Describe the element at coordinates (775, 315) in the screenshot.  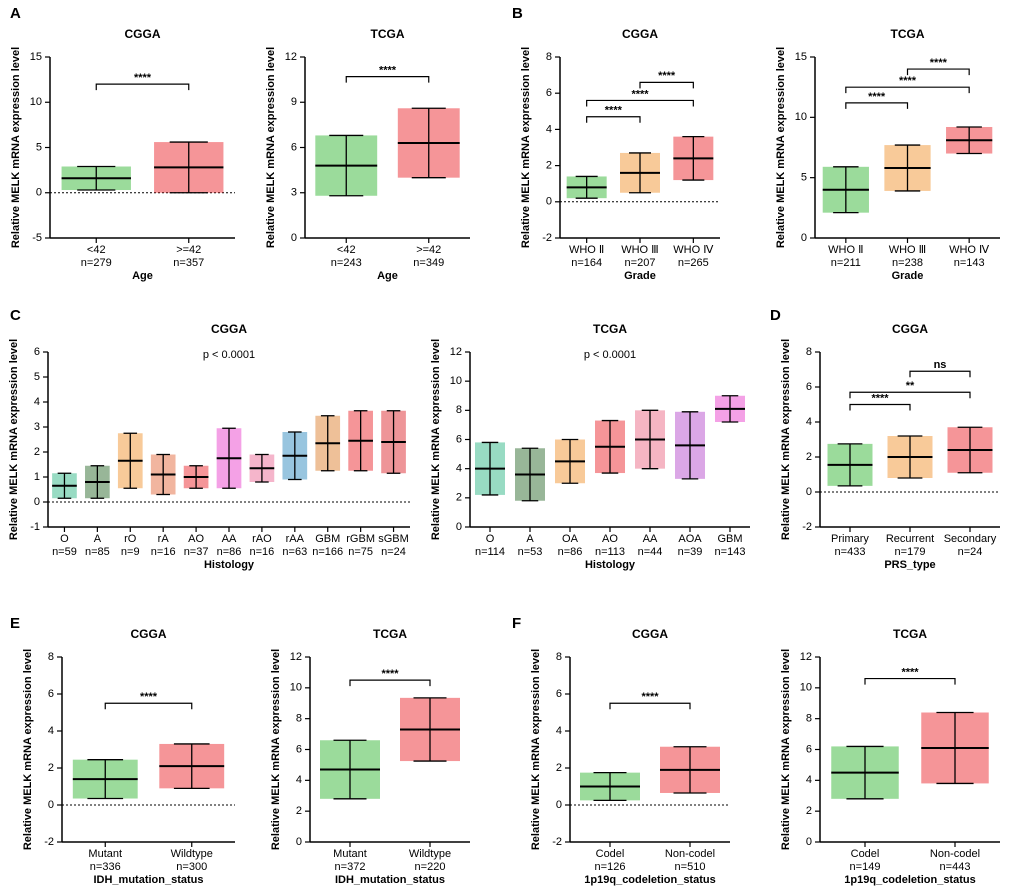
I see `panel-letter: D` at that location.